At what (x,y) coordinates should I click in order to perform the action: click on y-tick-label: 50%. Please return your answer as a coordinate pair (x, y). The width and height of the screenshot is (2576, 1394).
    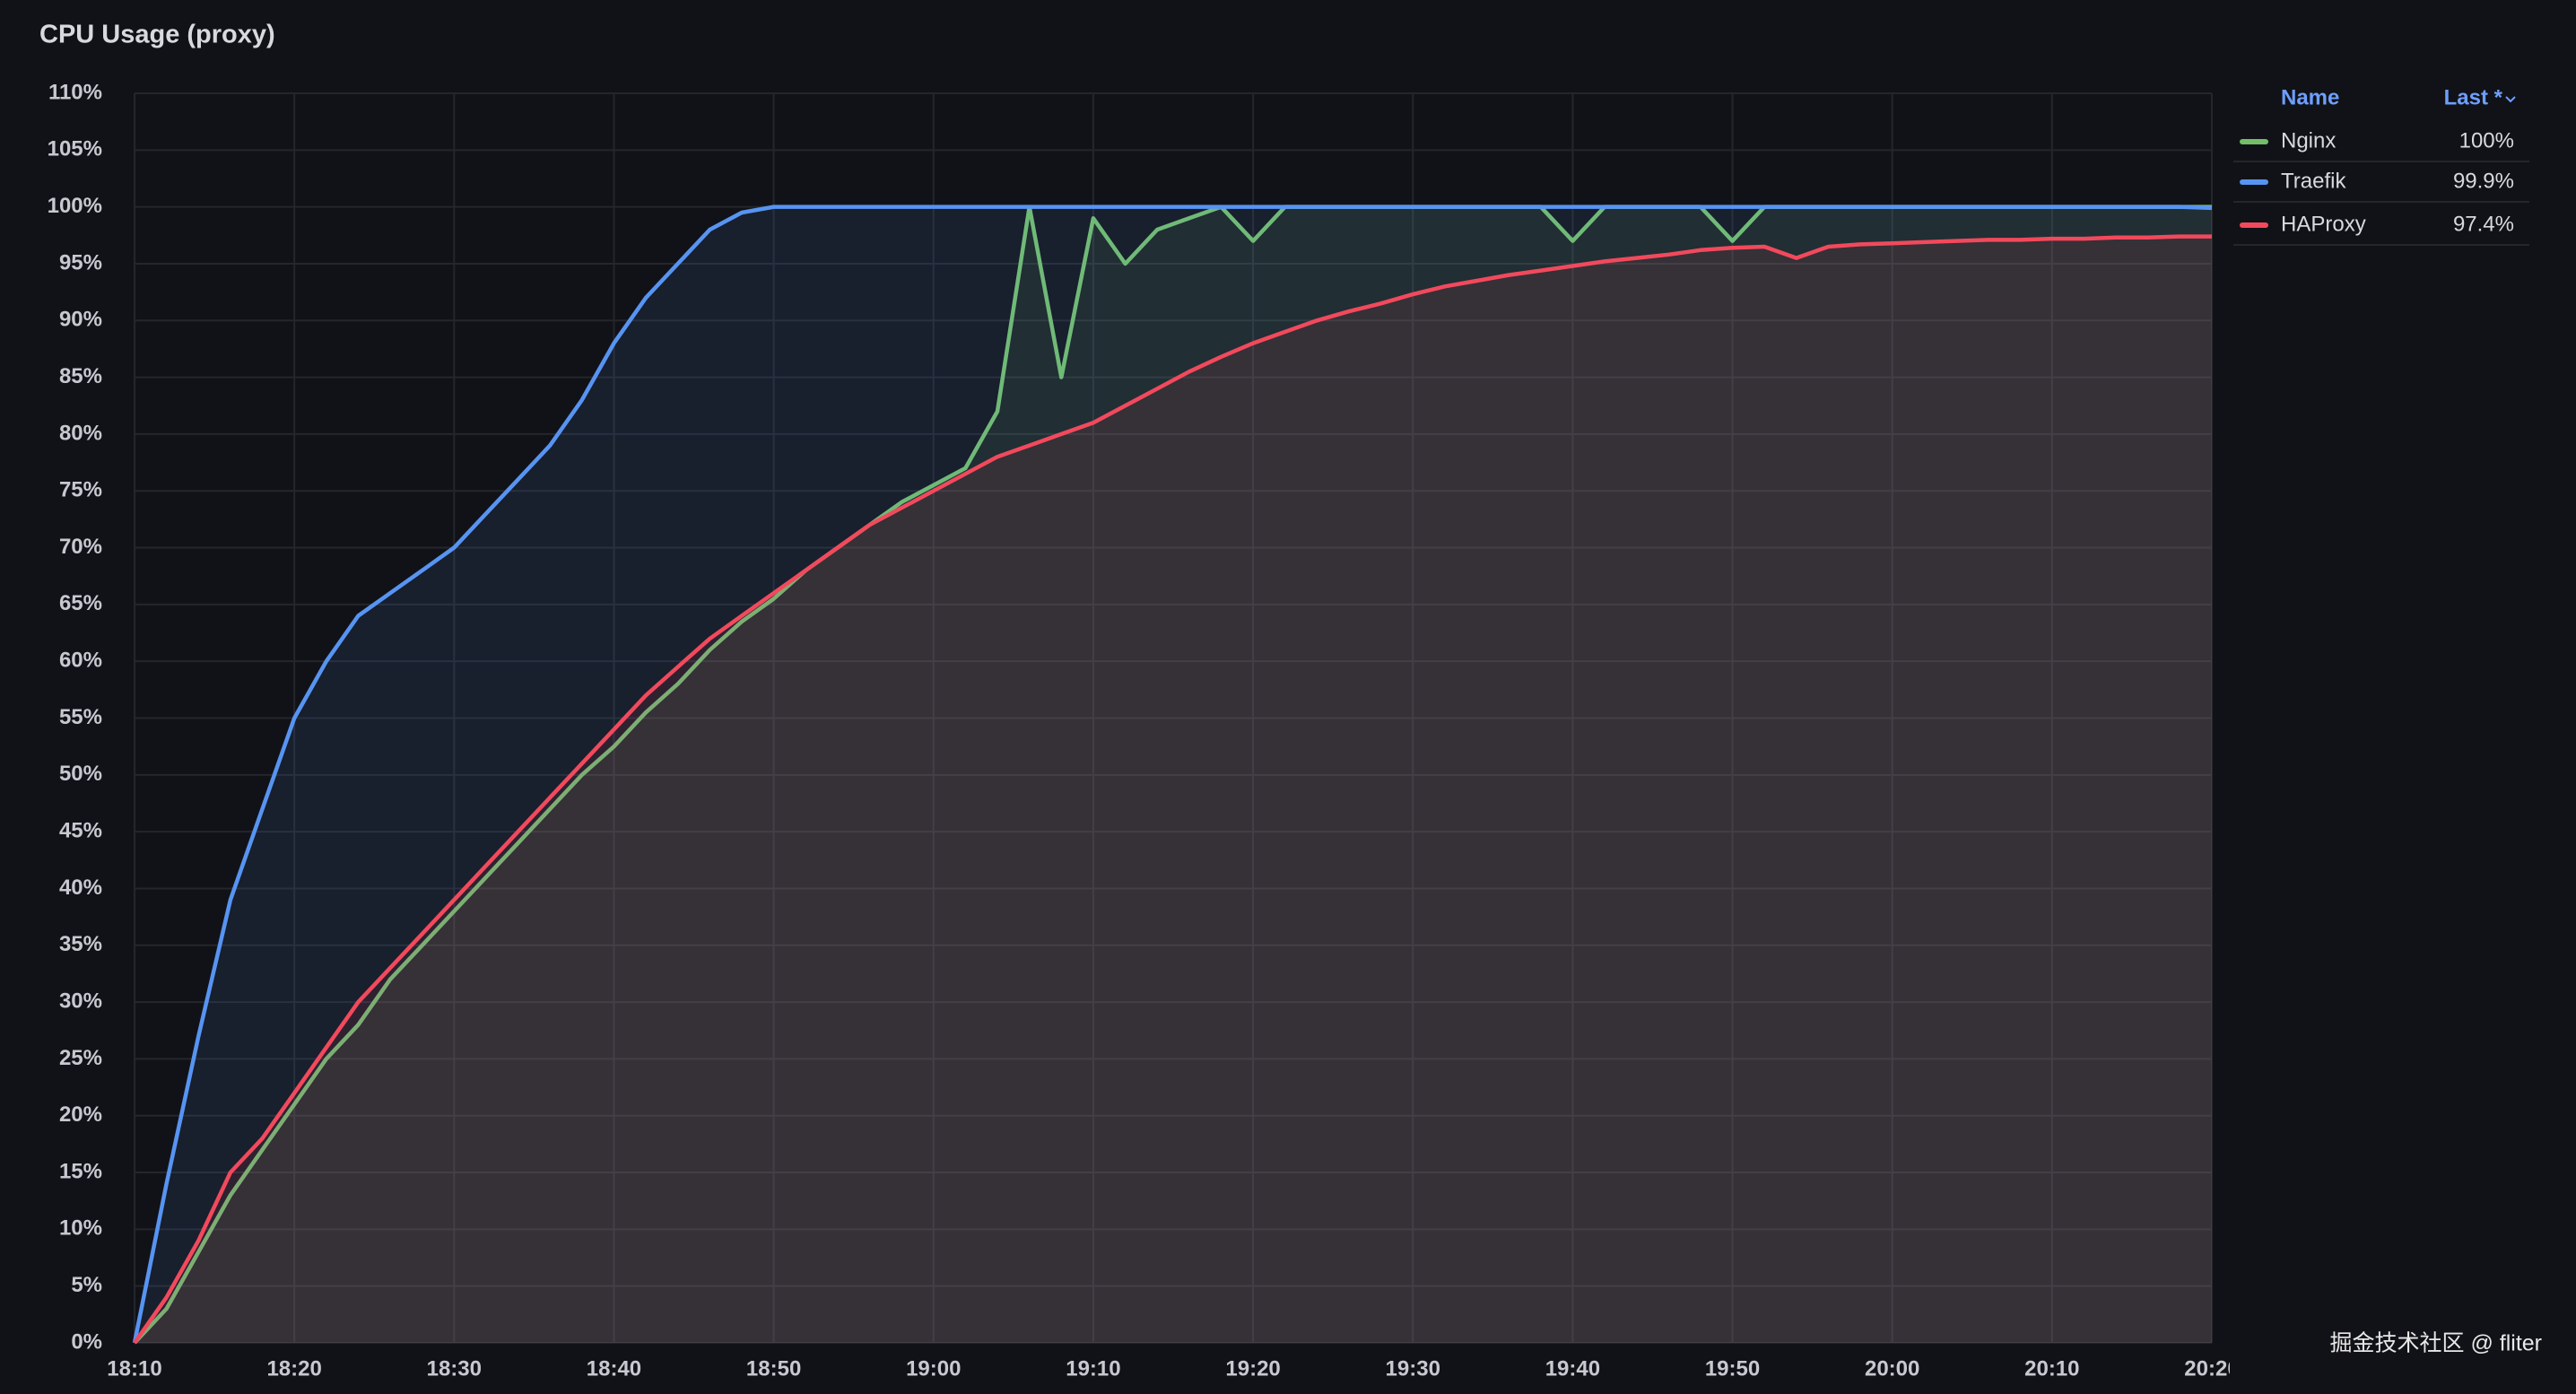
    Looking at the image, I should click on (80, 774).